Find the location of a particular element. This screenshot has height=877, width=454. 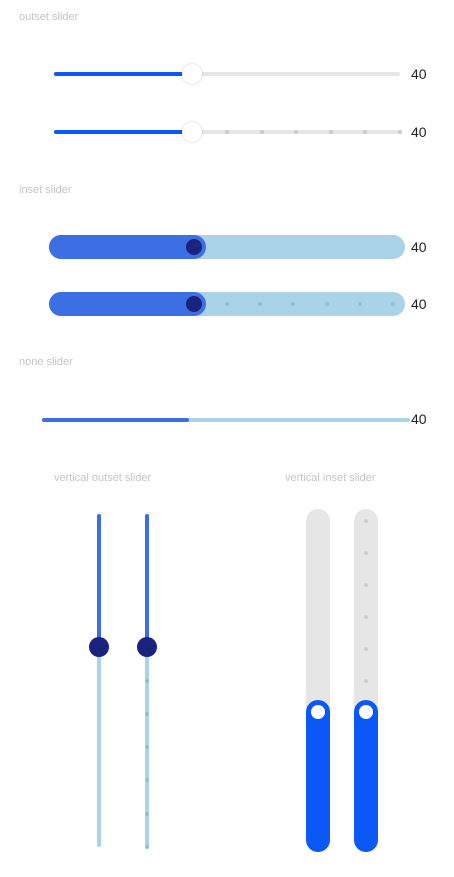

vertical-inset-slider-title: vertical inset slider is located at coordinates (330, 478).